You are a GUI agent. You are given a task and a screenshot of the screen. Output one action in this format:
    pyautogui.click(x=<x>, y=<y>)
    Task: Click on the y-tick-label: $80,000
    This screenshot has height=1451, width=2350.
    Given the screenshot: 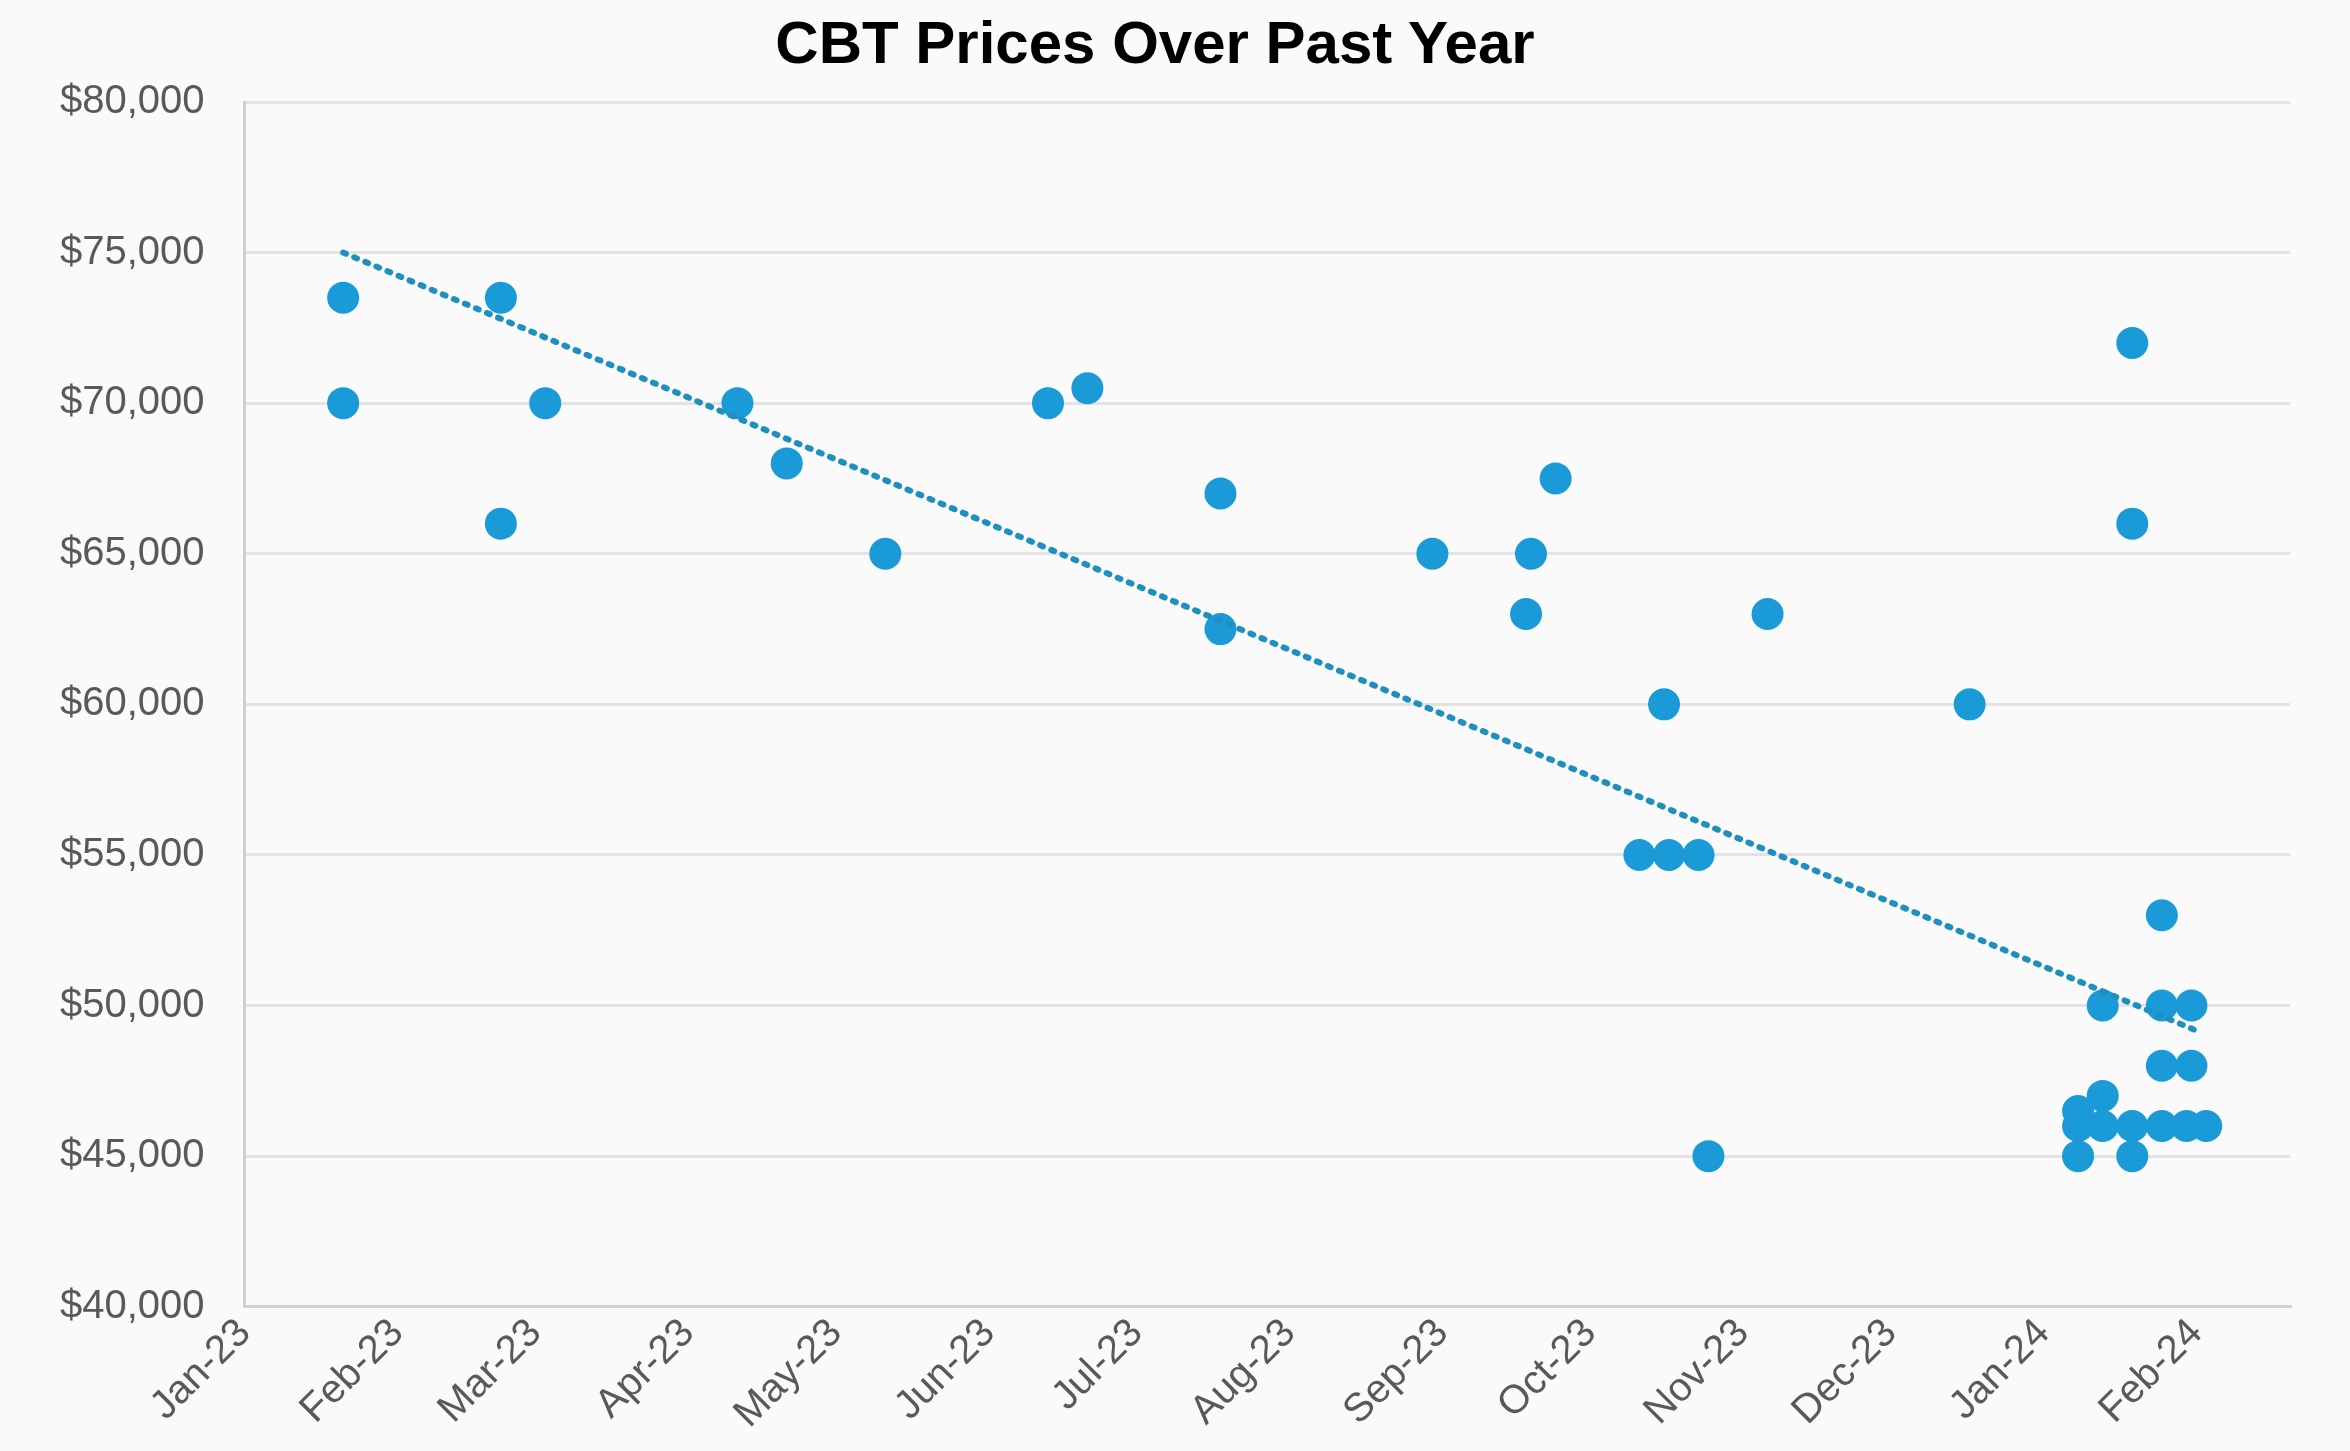 What is the action you would take?
    pyautogui.click(x=132, y=99)
    